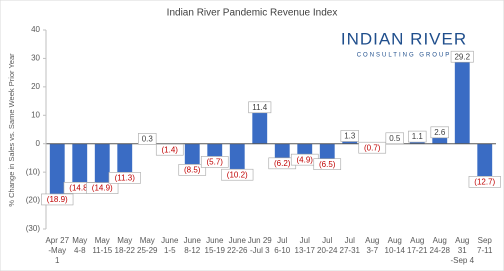 The height and width of the screenshot is (271, 504). I want to click on value-label: 1.1, so click(418, 136).